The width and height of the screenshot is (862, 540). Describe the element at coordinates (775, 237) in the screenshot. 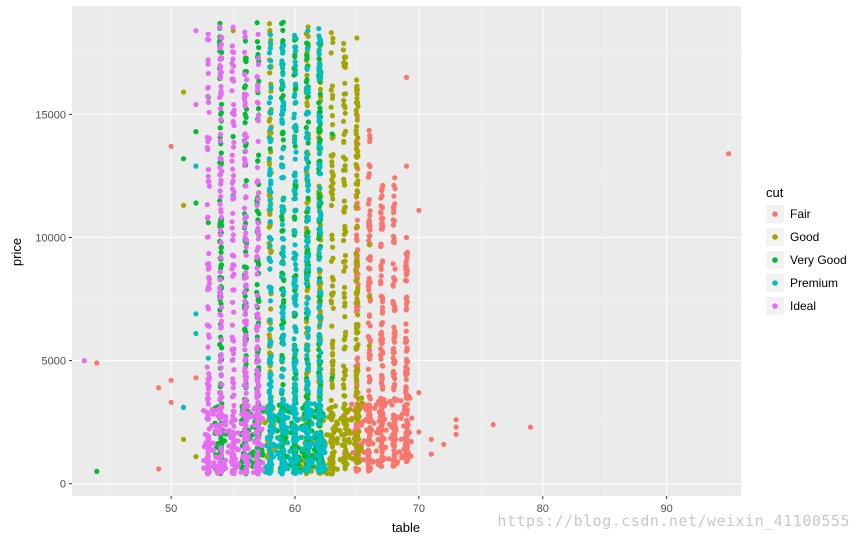

I see `legend-marker` at that location.